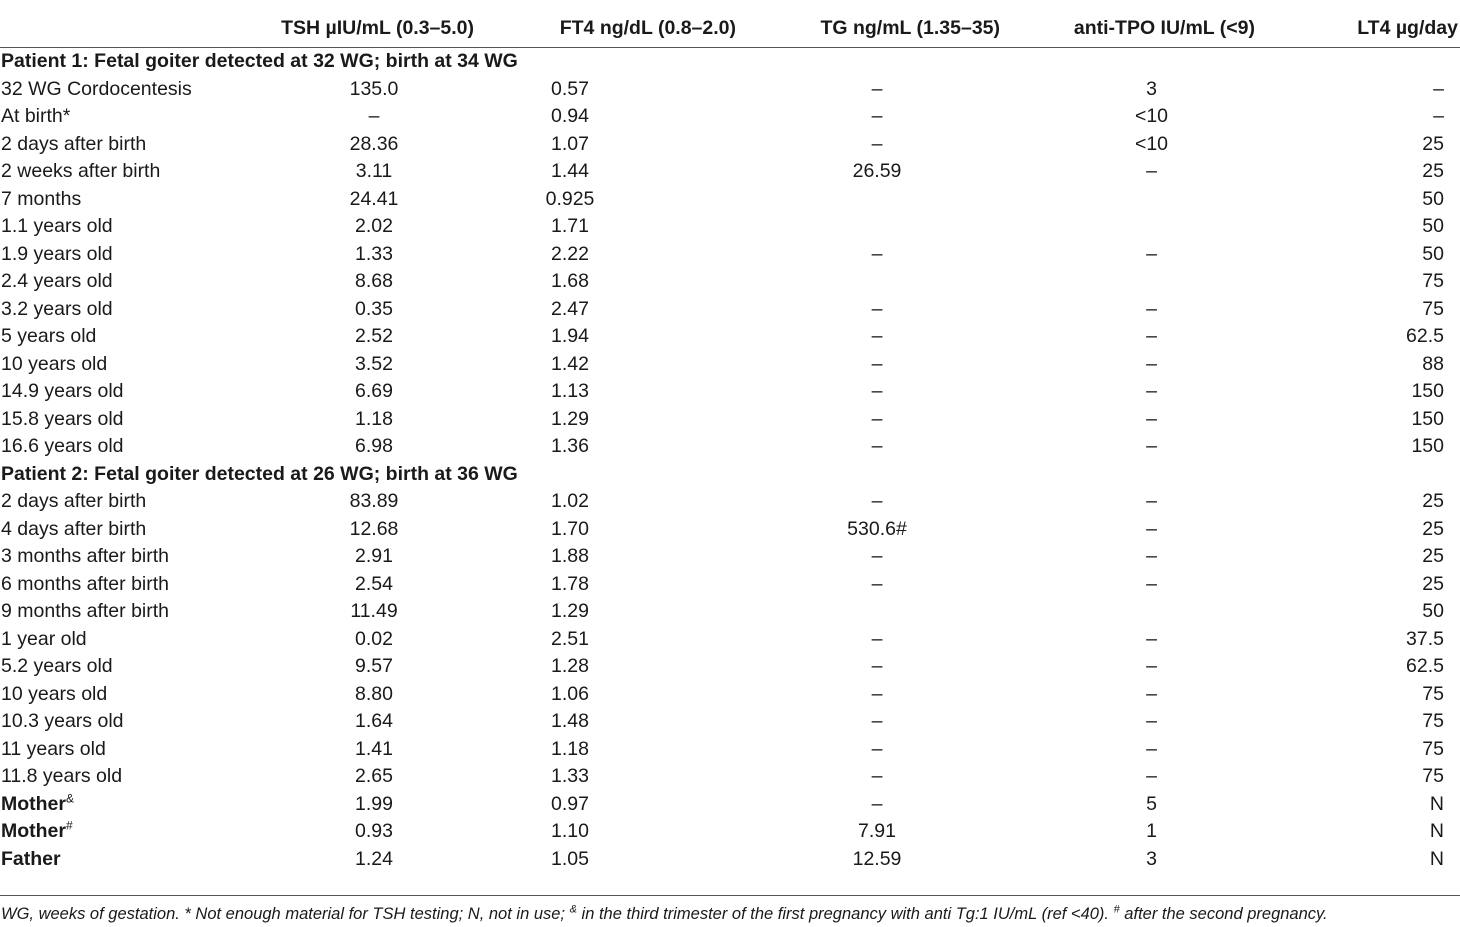 This screenshot has height=927, width=1460. I want to click on cell-tsh: 6.98, so click(374, 446).